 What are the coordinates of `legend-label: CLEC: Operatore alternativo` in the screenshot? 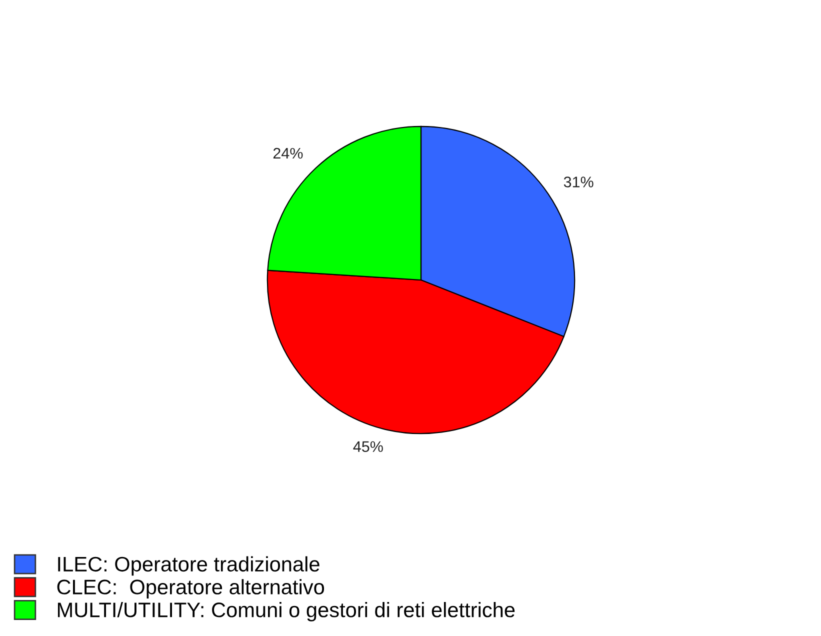 It's located at (190, 589).